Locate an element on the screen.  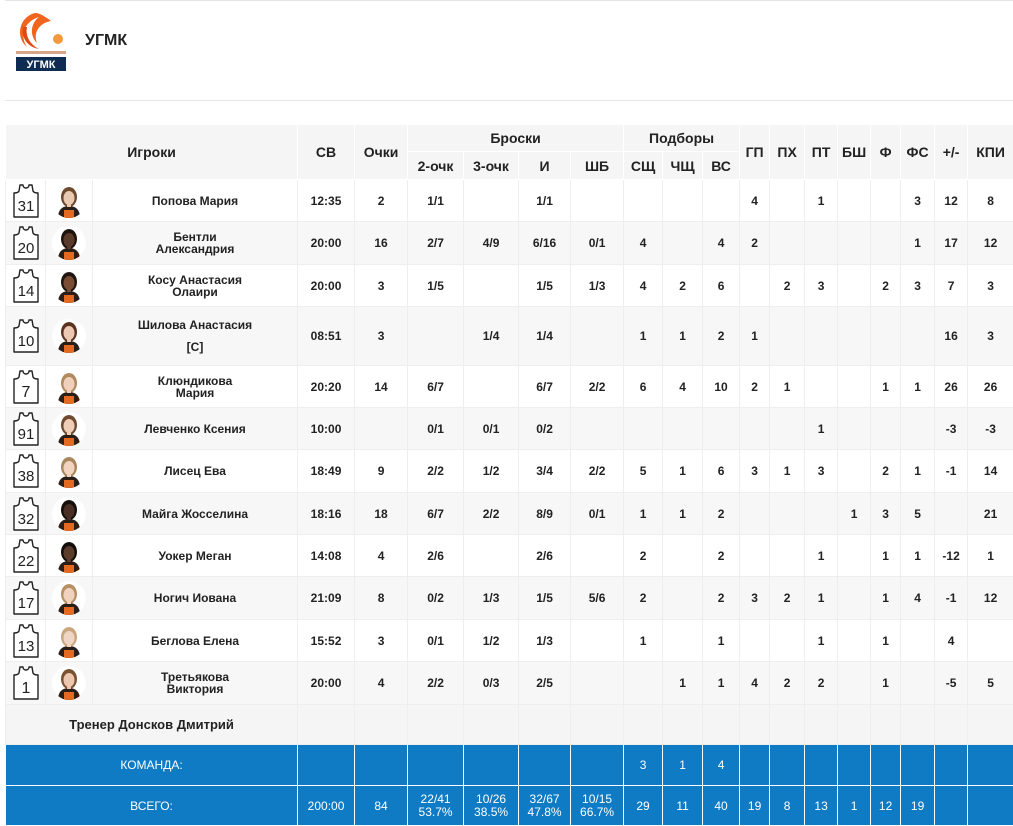
jersey-icon: 7 is located at coordinates (26, 387).